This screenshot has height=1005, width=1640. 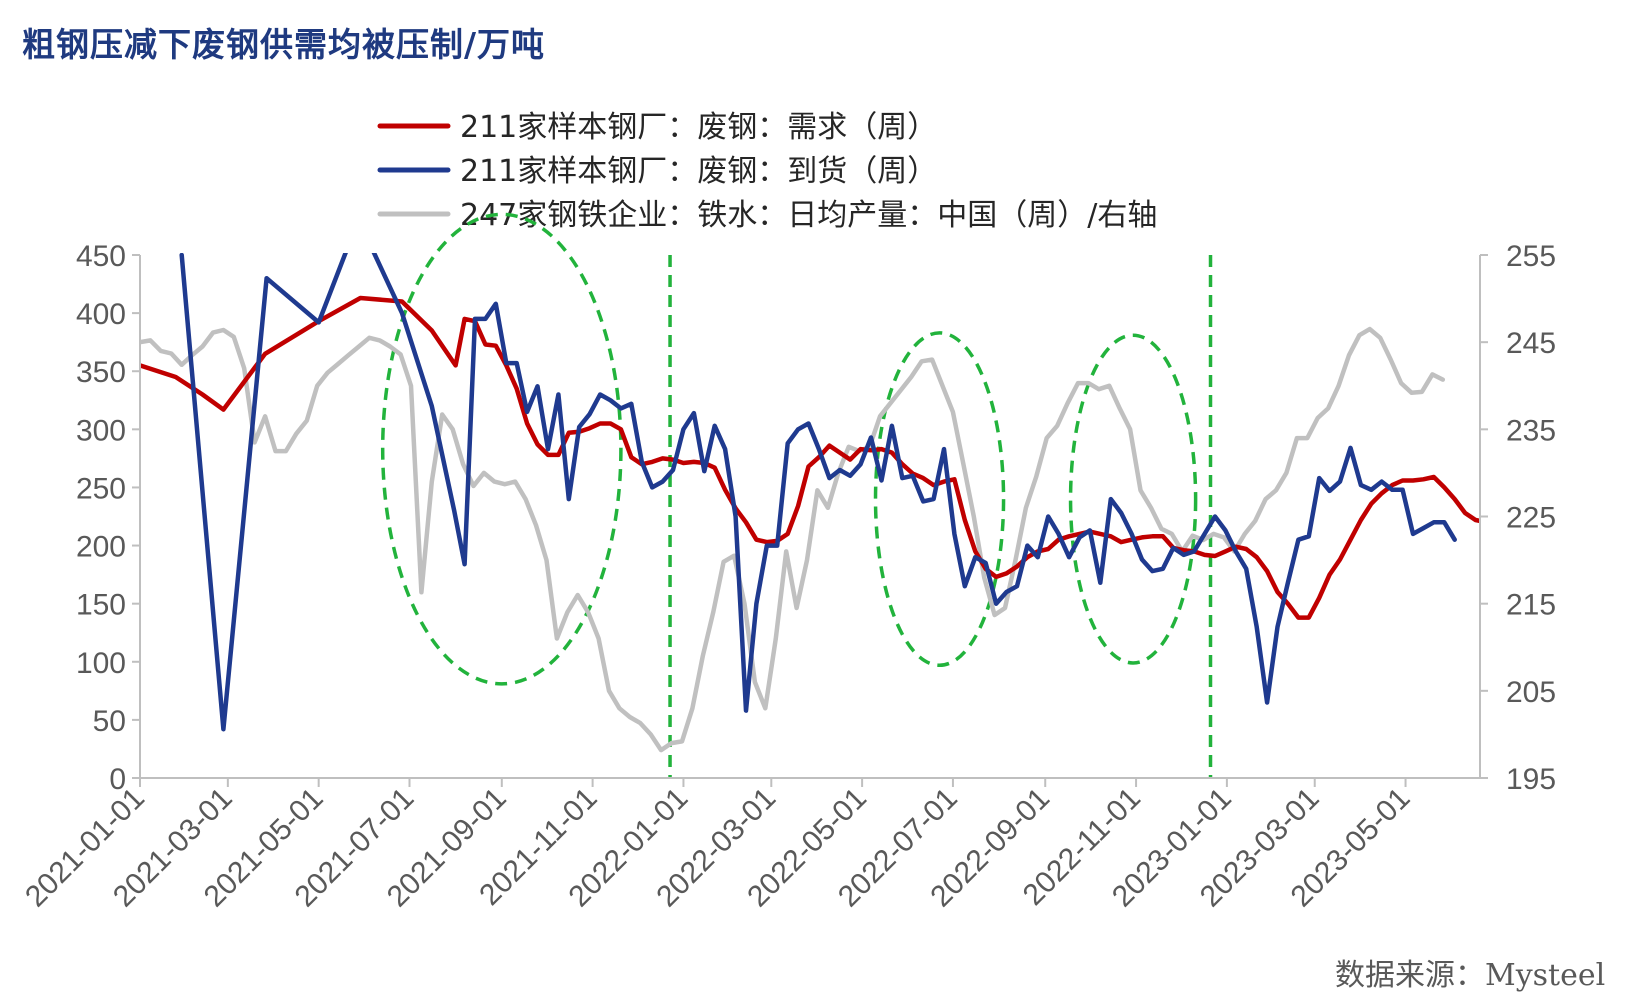 I want to click on y-left-tick-label: 100, so click(x=101, y=663).